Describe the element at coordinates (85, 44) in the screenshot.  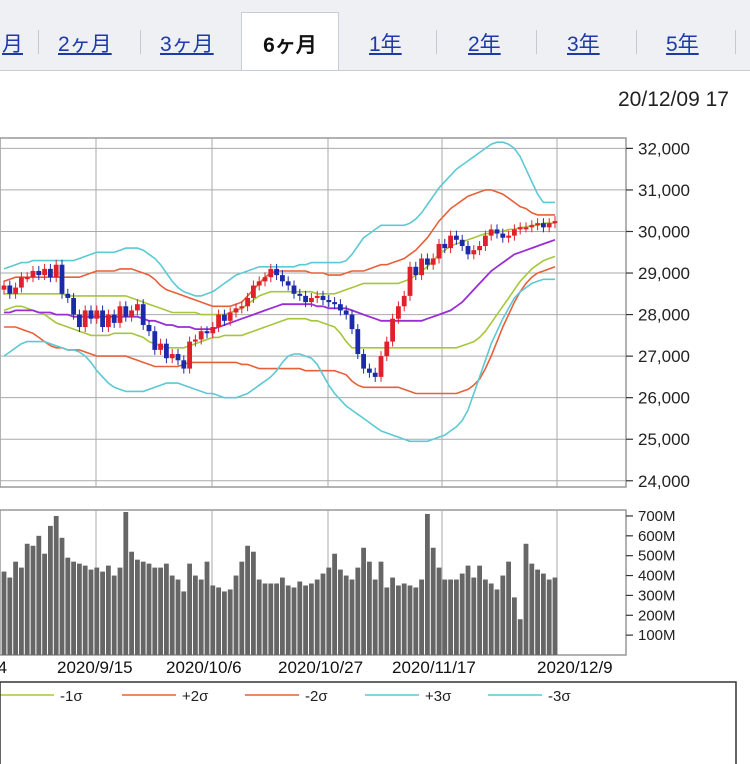
I see `tab-2-months: 2ヶ月` at that location.